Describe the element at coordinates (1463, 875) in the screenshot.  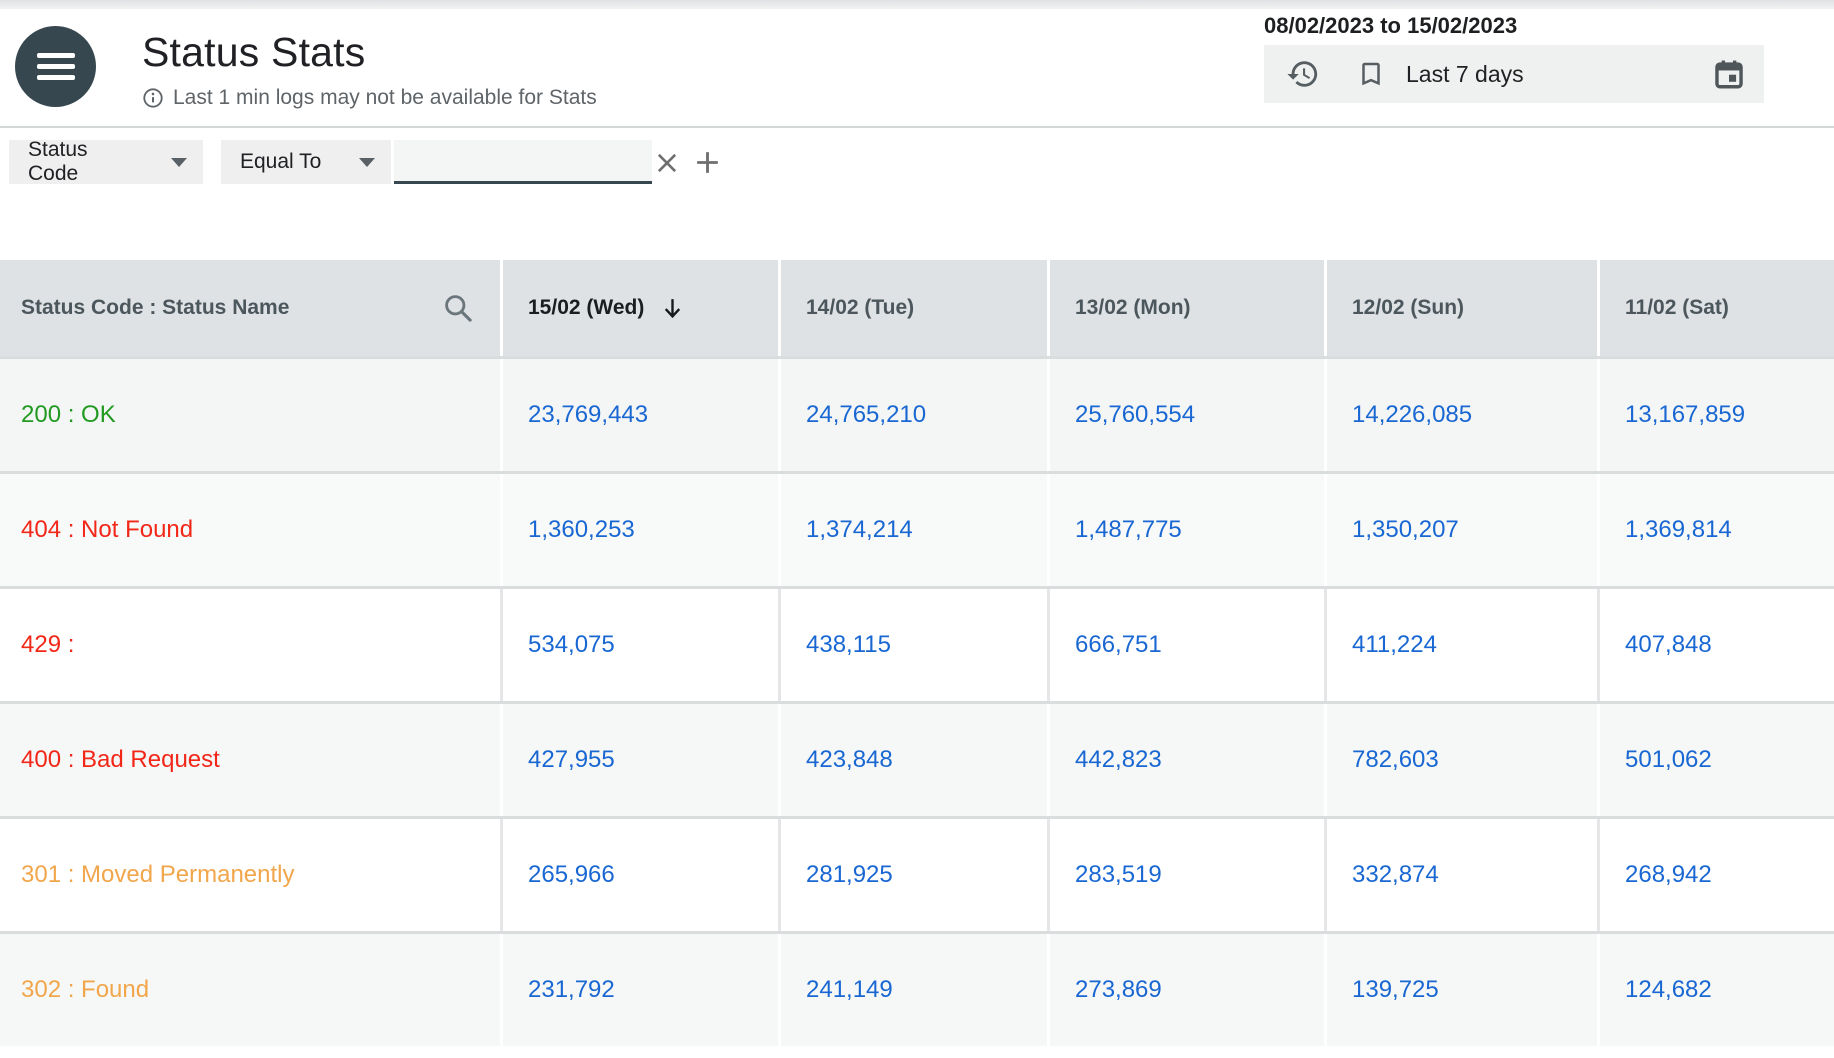
I see `value-cell: 332,874` at that location.